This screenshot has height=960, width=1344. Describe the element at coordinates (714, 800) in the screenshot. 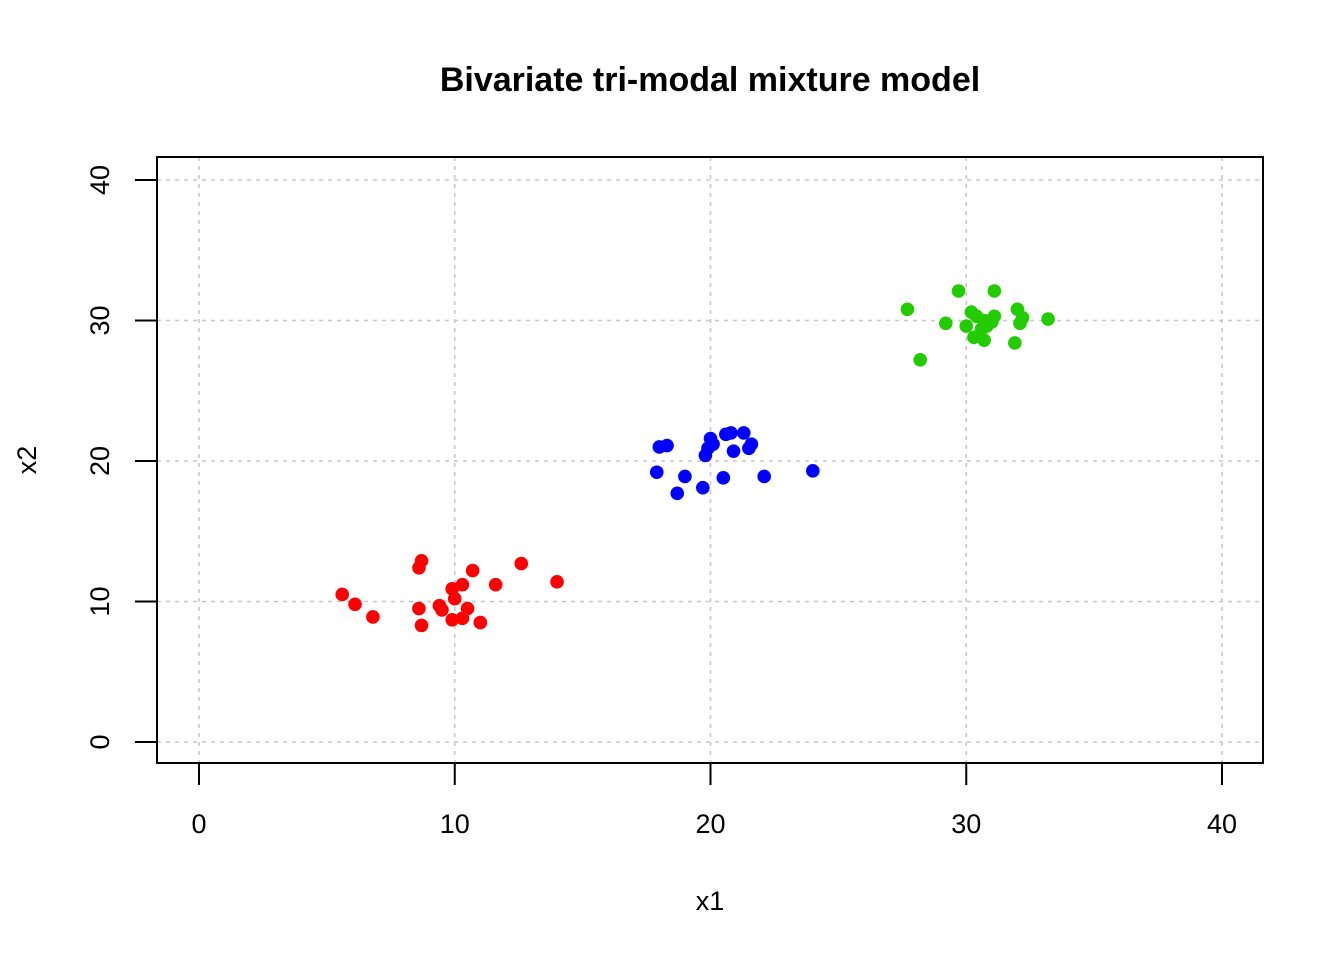

I see `x-axis: 0 10 20 30 40` at that location.